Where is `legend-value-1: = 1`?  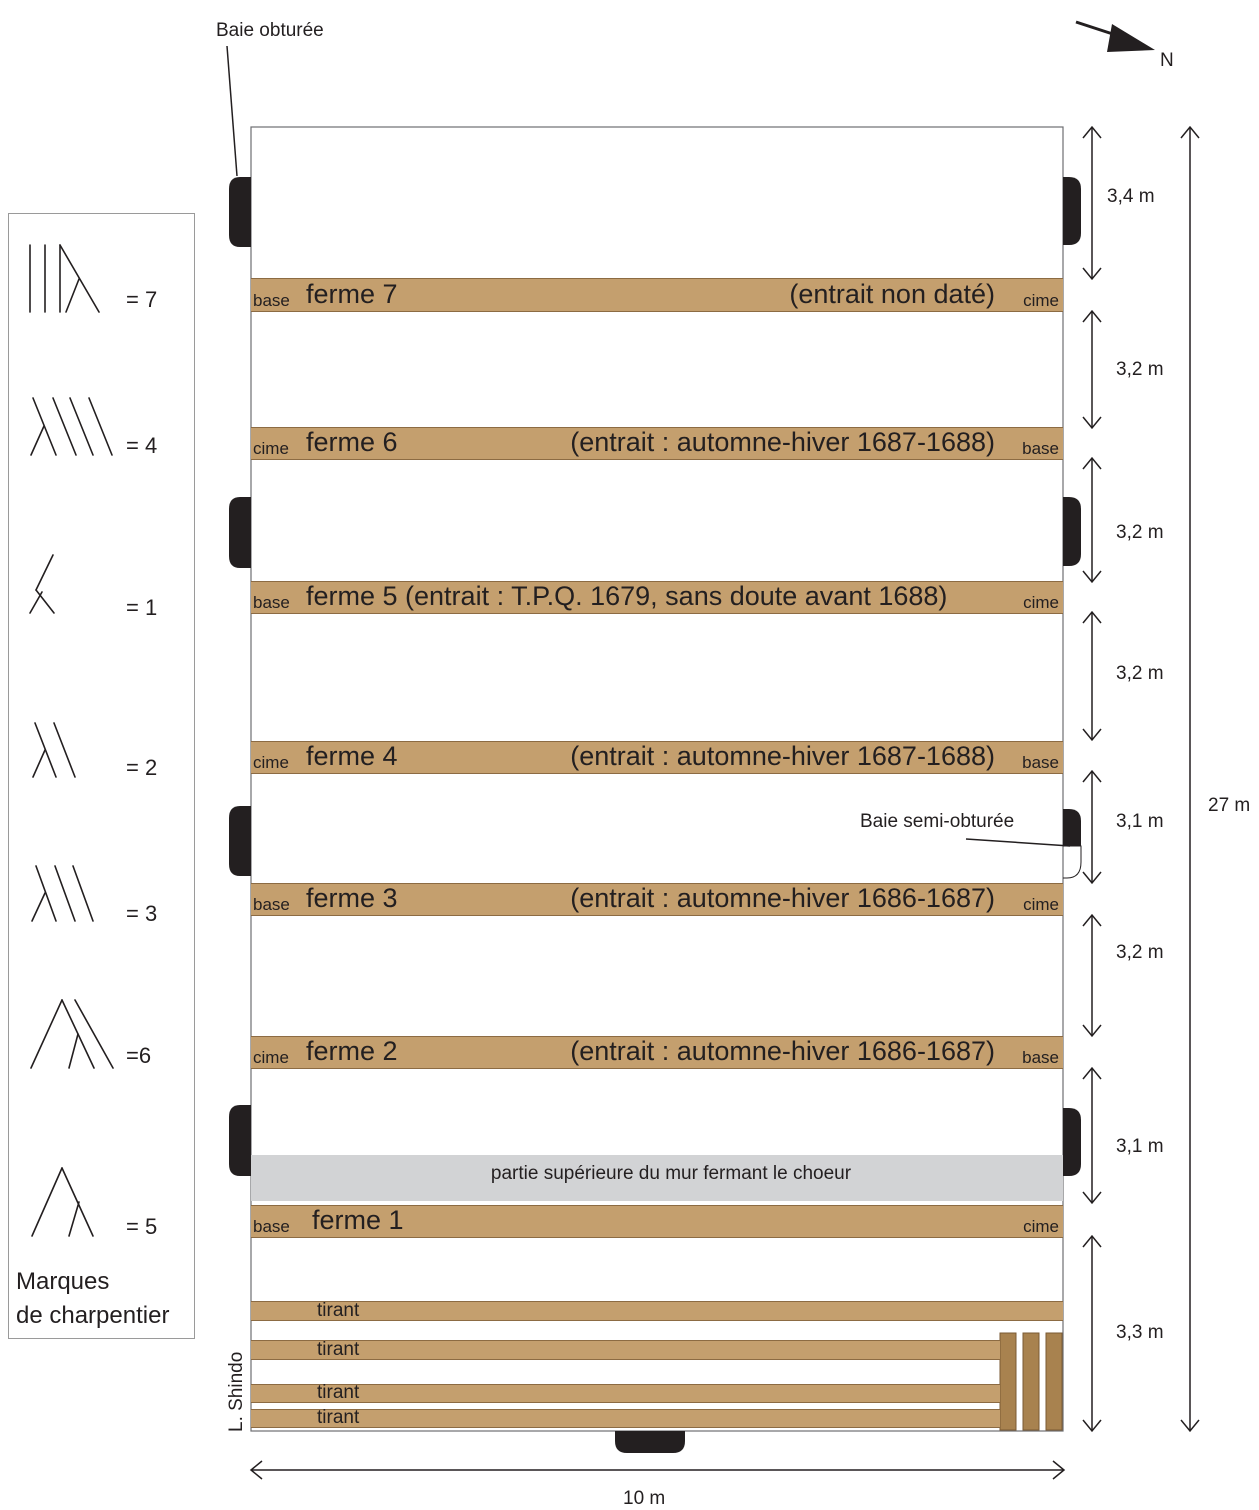 legend-value-1: = 1 is located at coordinates (142, 607).